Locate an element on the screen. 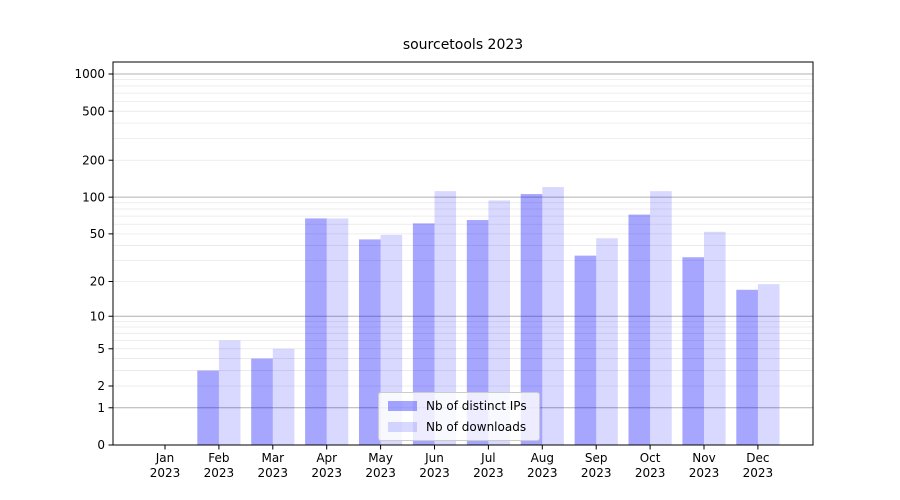 The width and height of the screenshot is (900, 500). y-axis: 0 1 2 5 10 20 50 100 200 500 1000 is located at coordinates (93, 259).